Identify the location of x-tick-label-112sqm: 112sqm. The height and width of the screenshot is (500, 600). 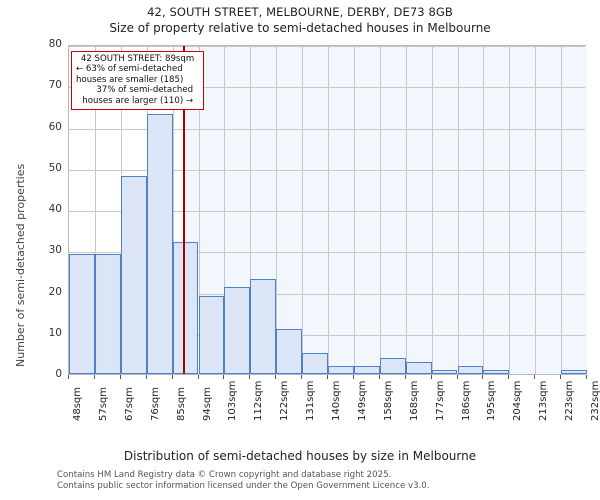
(259, 400).